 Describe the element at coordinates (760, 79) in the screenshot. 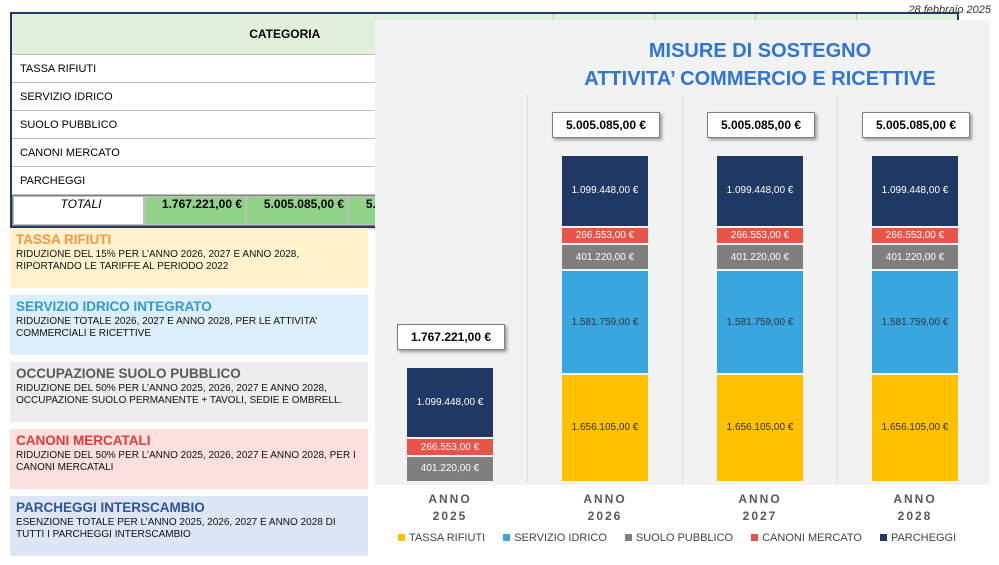

I see `chart-subtitle: ATTIVITA’ COMMERCIO E RICETTIVE` at that location.